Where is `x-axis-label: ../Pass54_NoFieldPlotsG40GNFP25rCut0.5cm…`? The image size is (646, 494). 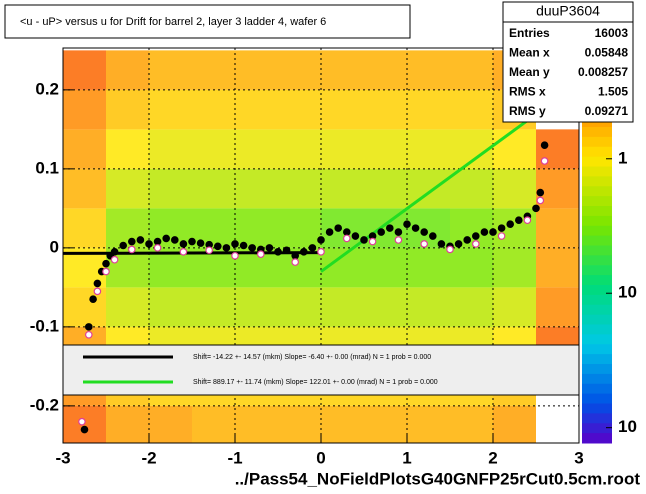
x-axis-label: ../Pass54_NoFieldPlotsG40GNFP25rCut0.5cm… is located at coordinates (438, 478).